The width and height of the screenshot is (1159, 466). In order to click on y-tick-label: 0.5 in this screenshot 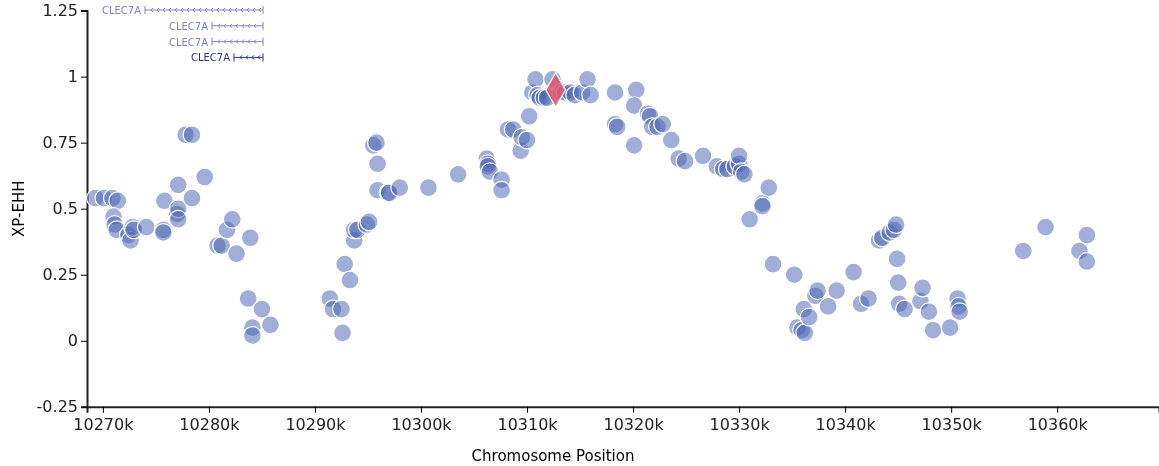, I will do `click(65, 209)`.